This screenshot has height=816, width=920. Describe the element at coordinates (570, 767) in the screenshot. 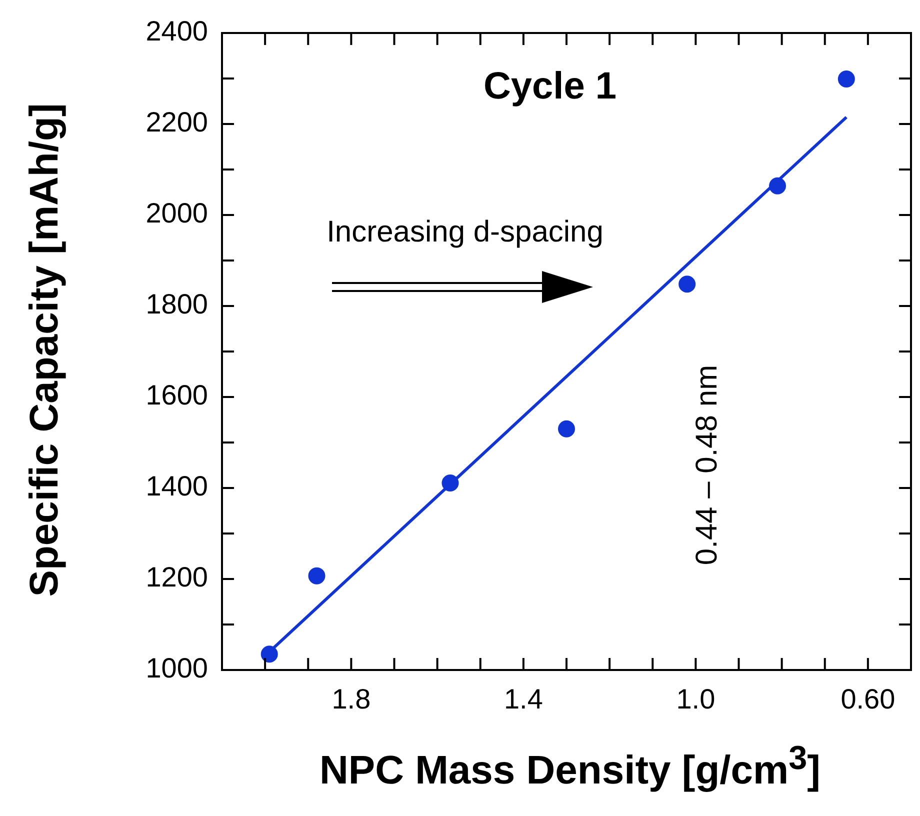

I see `x-axis-title: NPC Mass Density [g/cm$^{3}$]` at that location.